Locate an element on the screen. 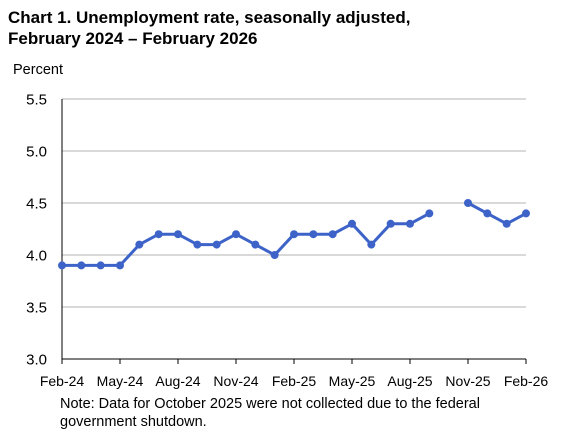  chart-note-line-2: government shutdown. is located at coordinates (133, 422).